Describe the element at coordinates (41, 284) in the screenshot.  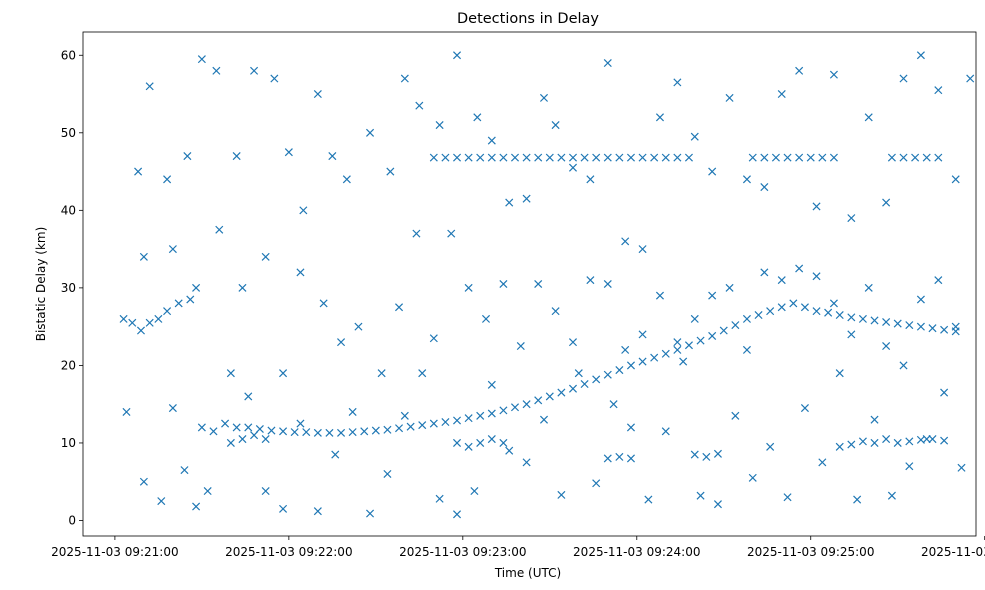
I see `y-axis-label: Bistatic Delay (km)` at that location.